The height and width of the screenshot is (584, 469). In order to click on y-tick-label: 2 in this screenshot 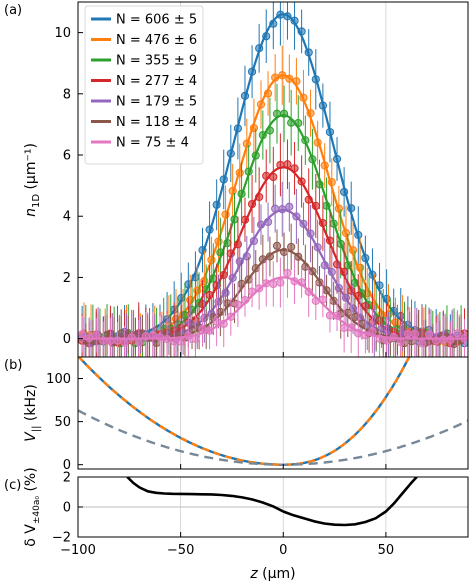, I will do `click(67, 278)`.